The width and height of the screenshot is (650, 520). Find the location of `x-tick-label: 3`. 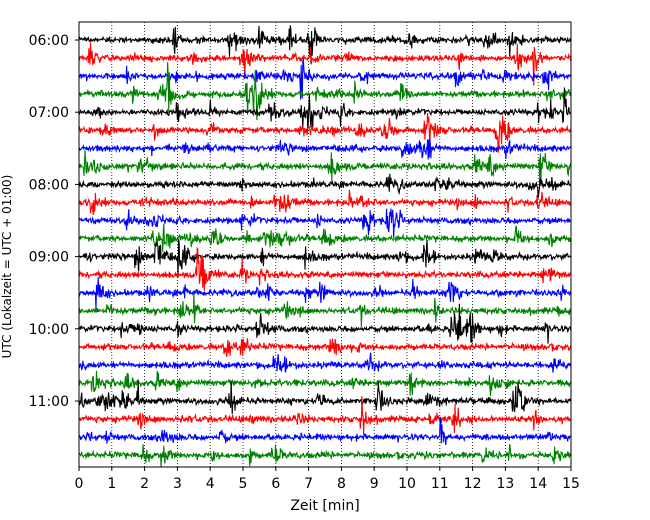

x-tick-label: 3 is located at coordinates (177, 484).